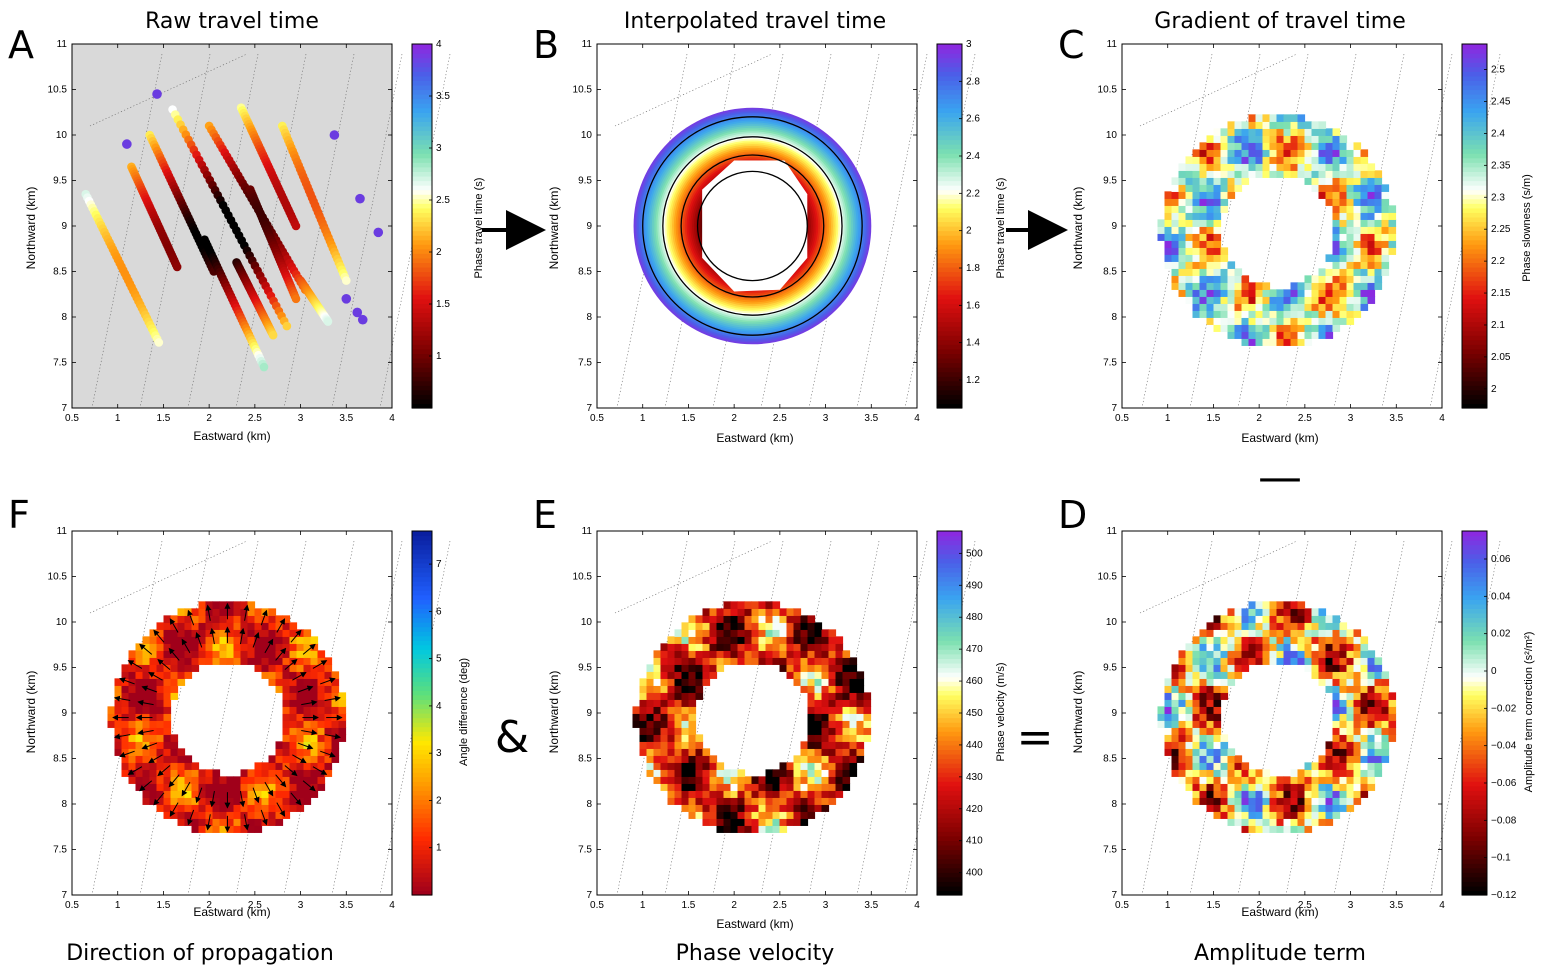  I want to click on y-axis-label: Northward (km), so click(31, 712).